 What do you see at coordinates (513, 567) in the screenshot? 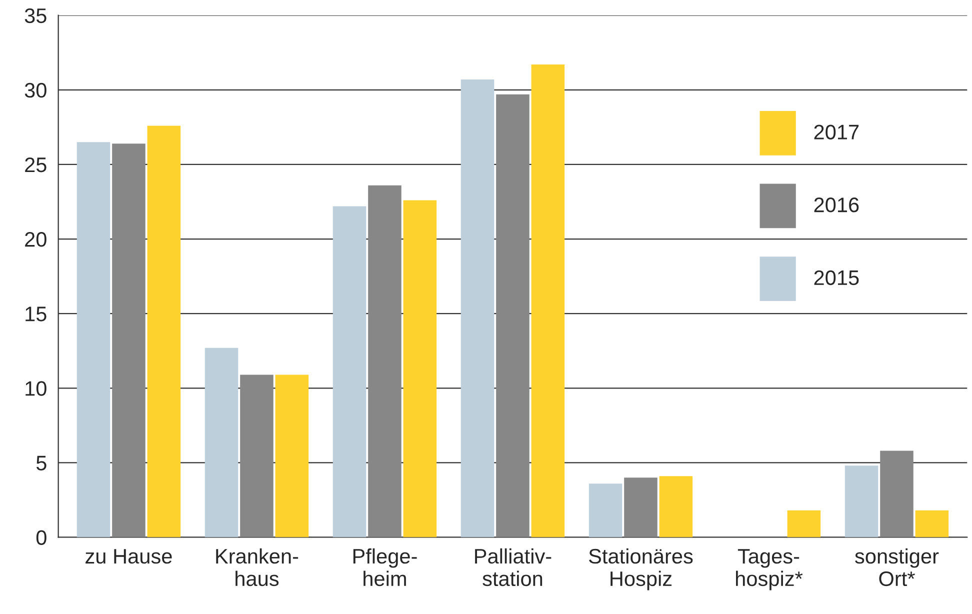
I see `x-tick-label: Palliativ- station` at bounding box center [513, 567].